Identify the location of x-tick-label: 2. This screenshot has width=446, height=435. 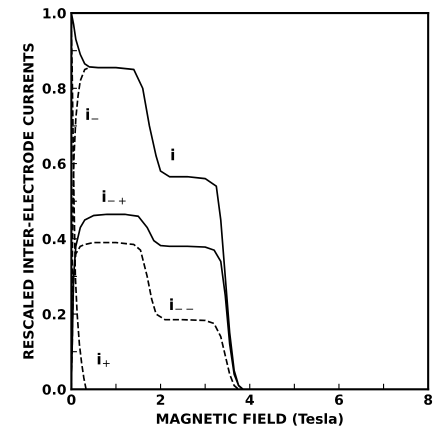
(160, 399).